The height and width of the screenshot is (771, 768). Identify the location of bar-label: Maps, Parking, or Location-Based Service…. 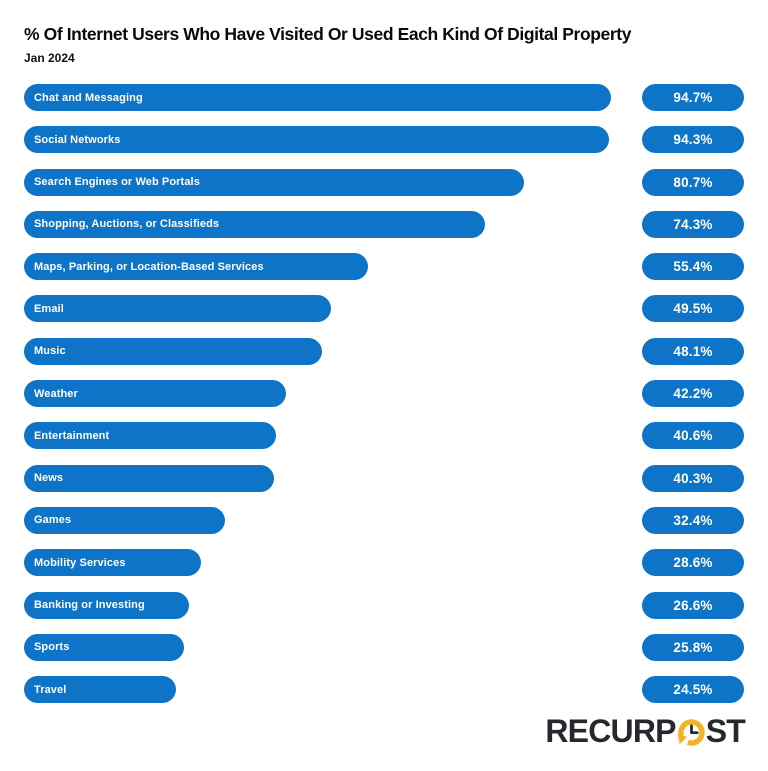
(149, 266).